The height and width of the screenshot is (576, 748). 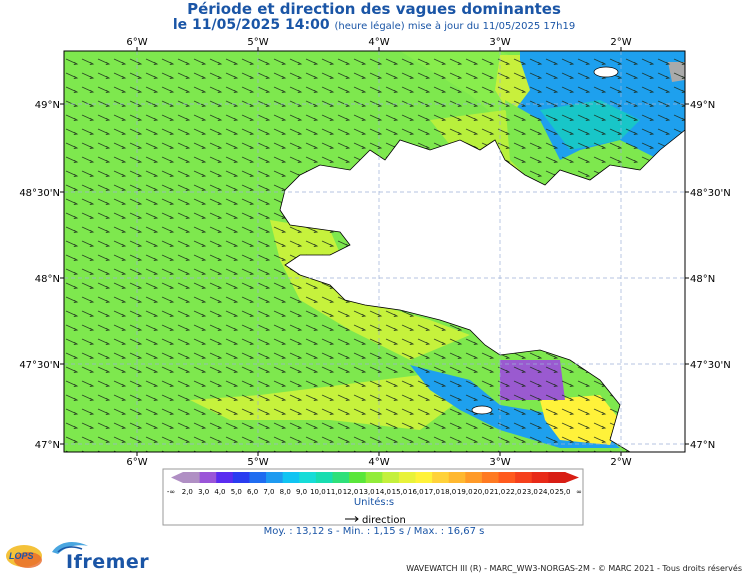 I want to click on lat-label-left: 47°30'N, so click(x=39, y=365).